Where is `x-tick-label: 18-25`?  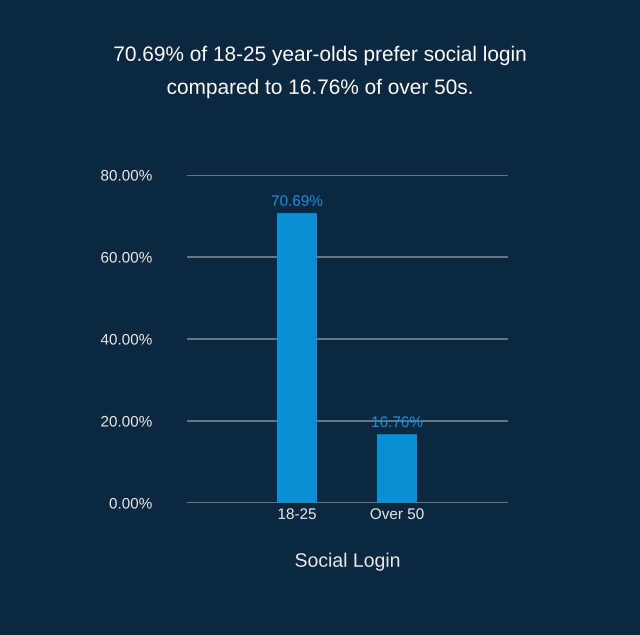
x-tick-label: 18-25 is located at coordinates (297, 514).